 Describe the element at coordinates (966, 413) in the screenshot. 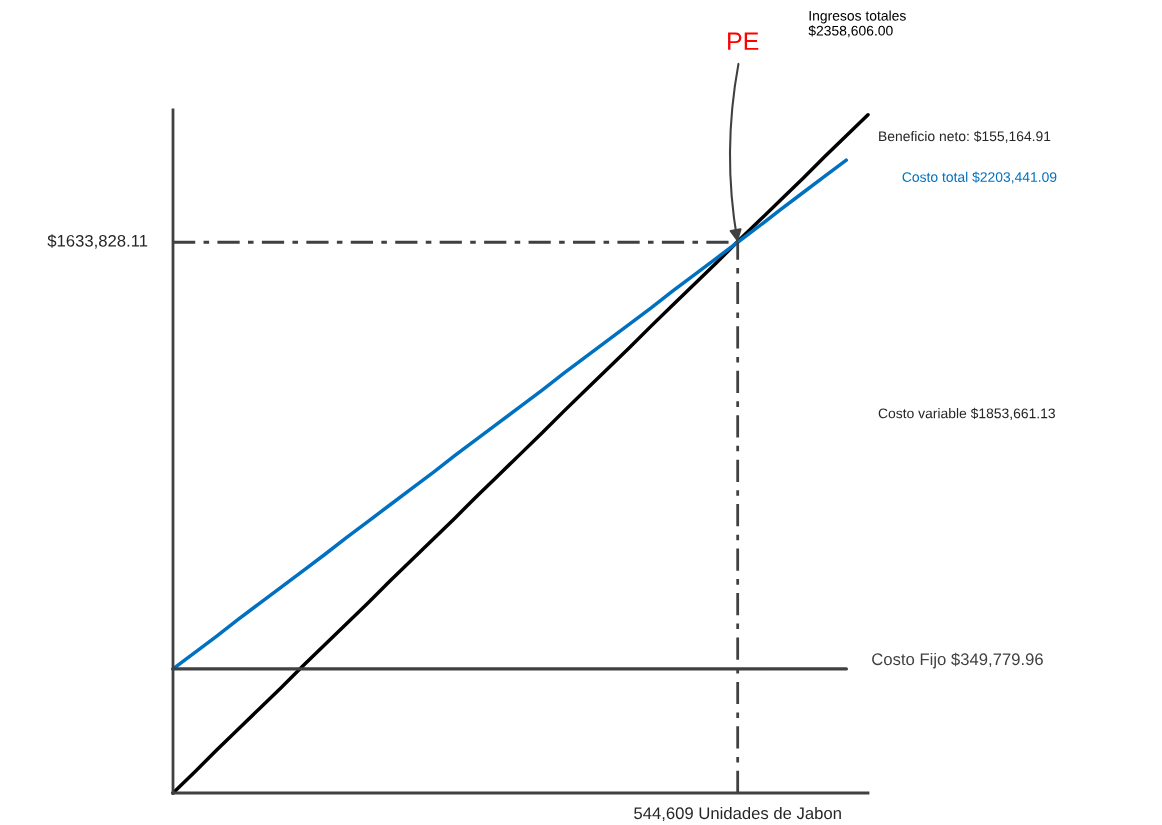

I see `text: Costo variable $1853,661.13` at that location.